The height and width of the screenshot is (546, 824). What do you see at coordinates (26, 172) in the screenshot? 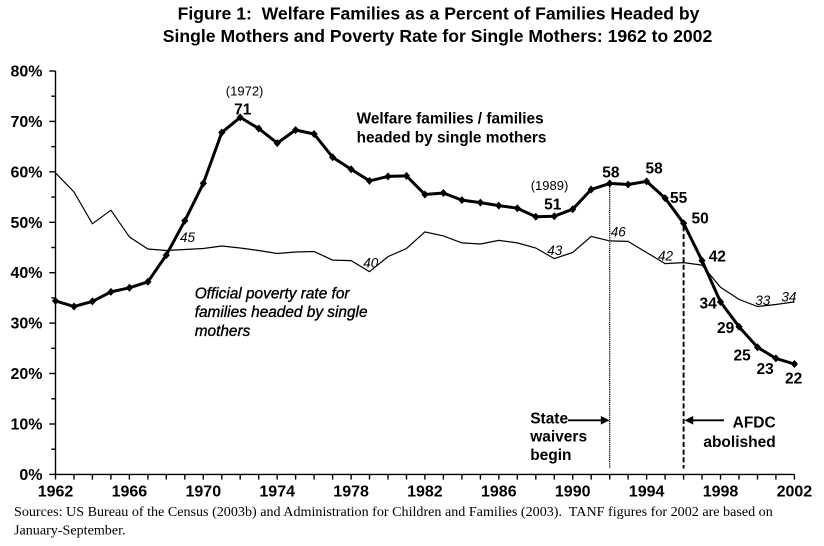
I see `svg-text: 60%` at bounding box center [26, 172].